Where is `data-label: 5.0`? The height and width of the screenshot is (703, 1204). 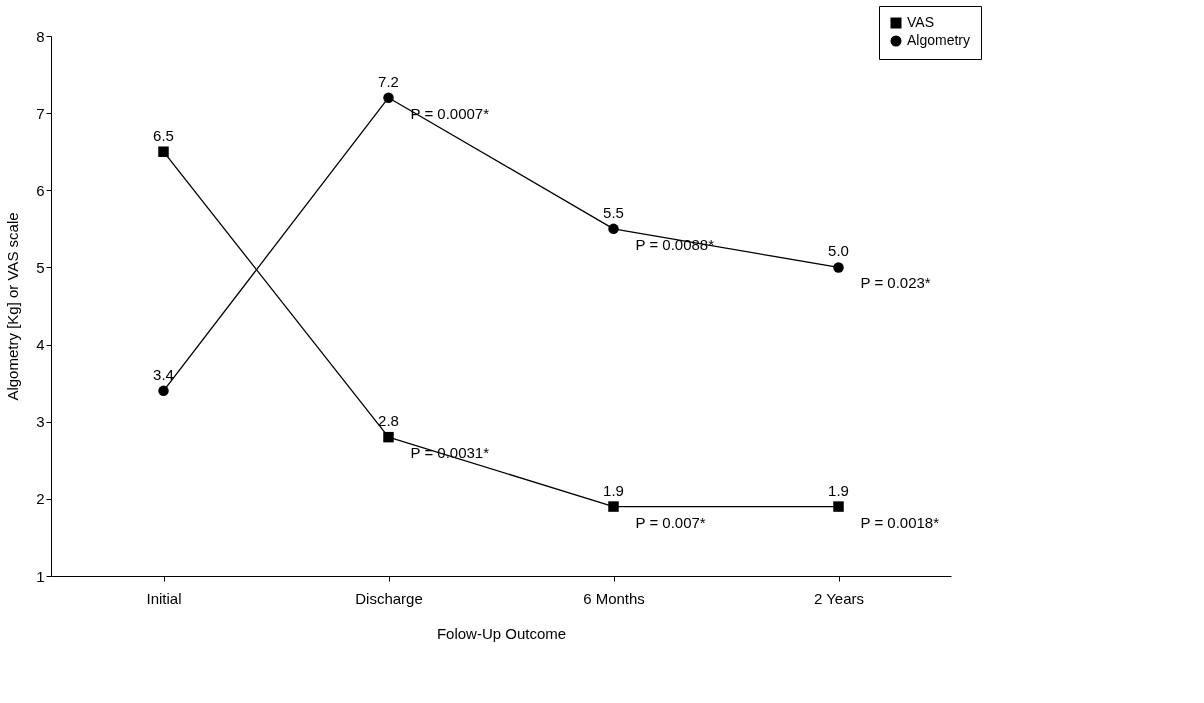 data-label: 5.0 is located at coordinates (838, 251).